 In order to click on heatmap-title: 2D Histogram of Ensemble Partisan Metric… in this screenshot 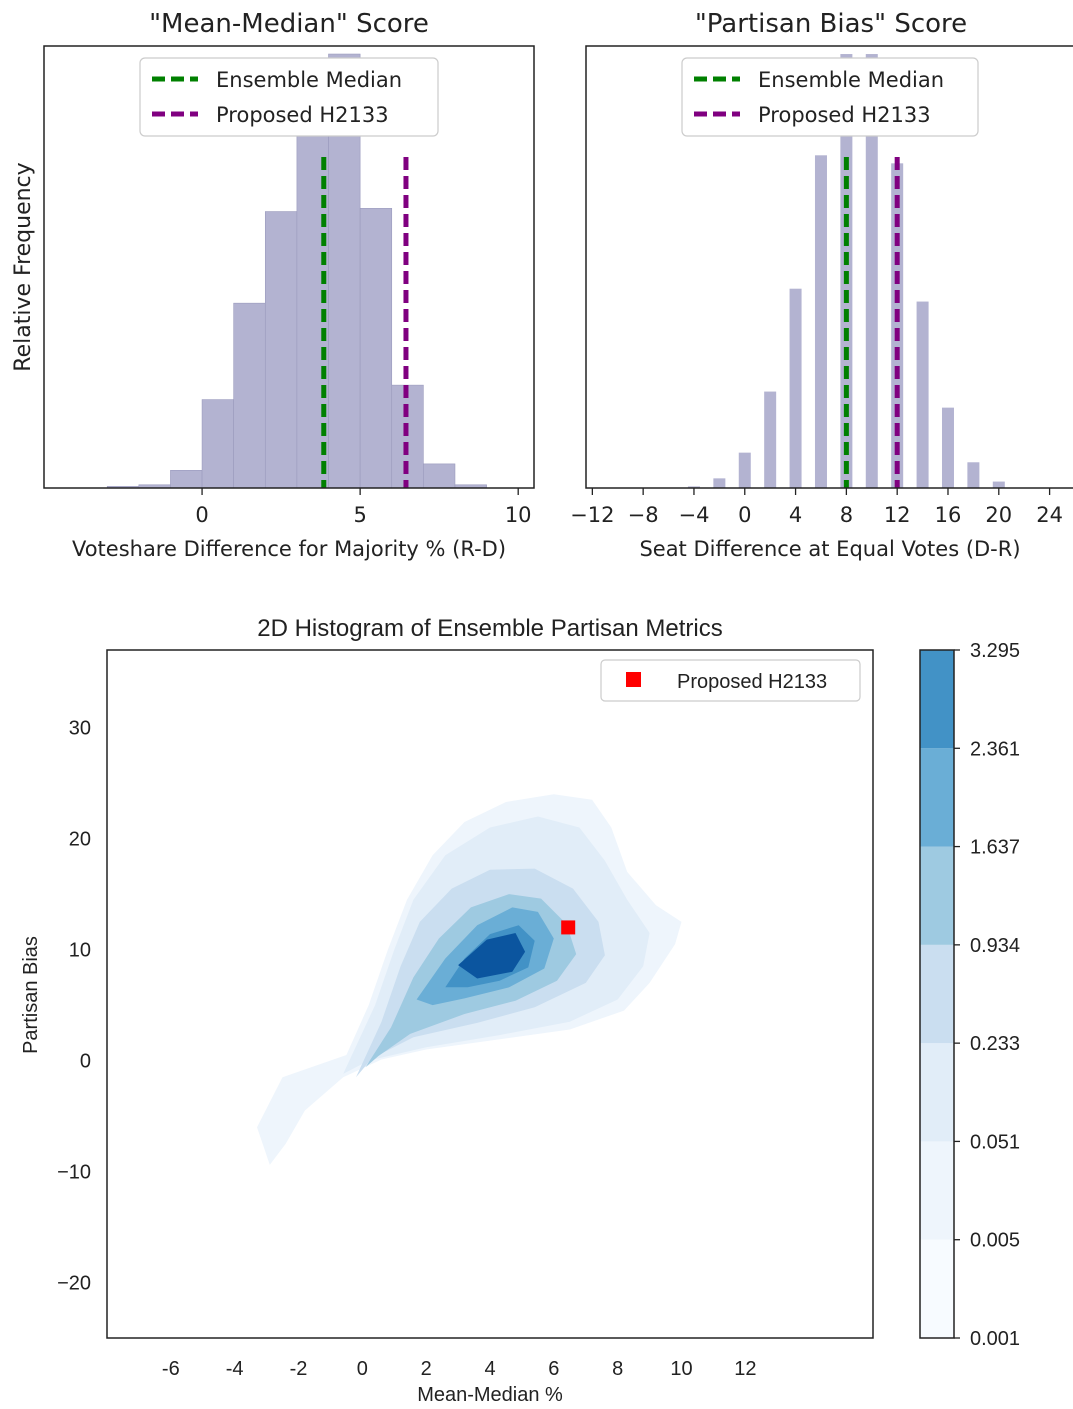, I will do `click(490, 628)`.